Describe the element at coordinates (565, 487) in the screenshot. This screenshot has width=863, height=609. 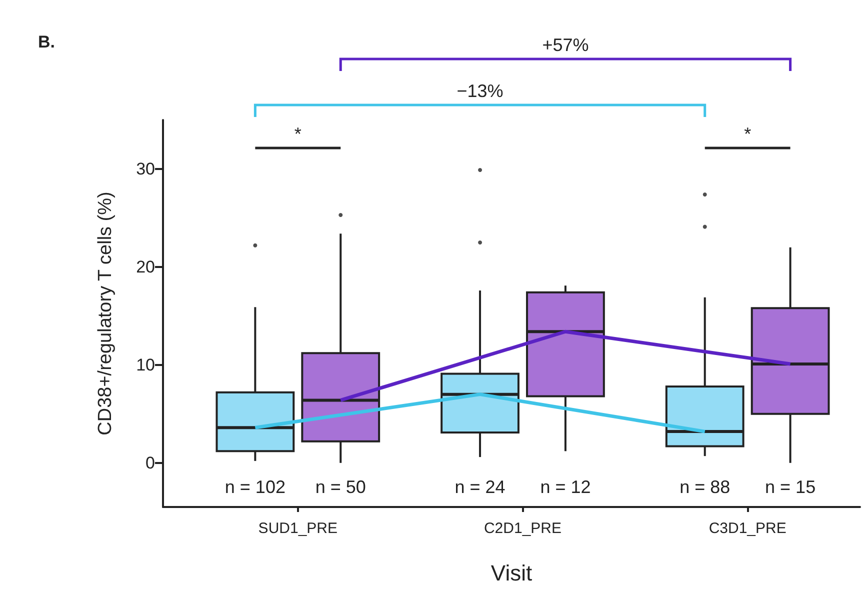
I see `text: n = 12` at that location.